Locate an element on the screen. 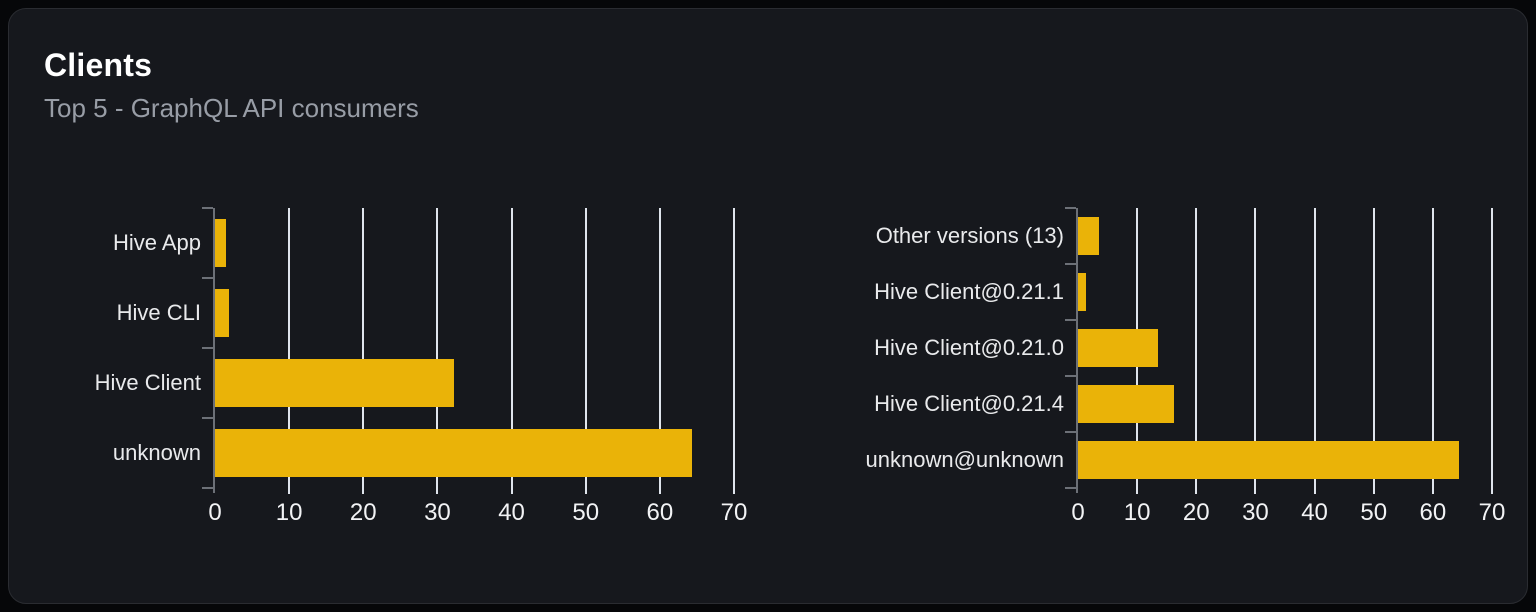  bar-hive-cli is located at coordinates (222, 313).